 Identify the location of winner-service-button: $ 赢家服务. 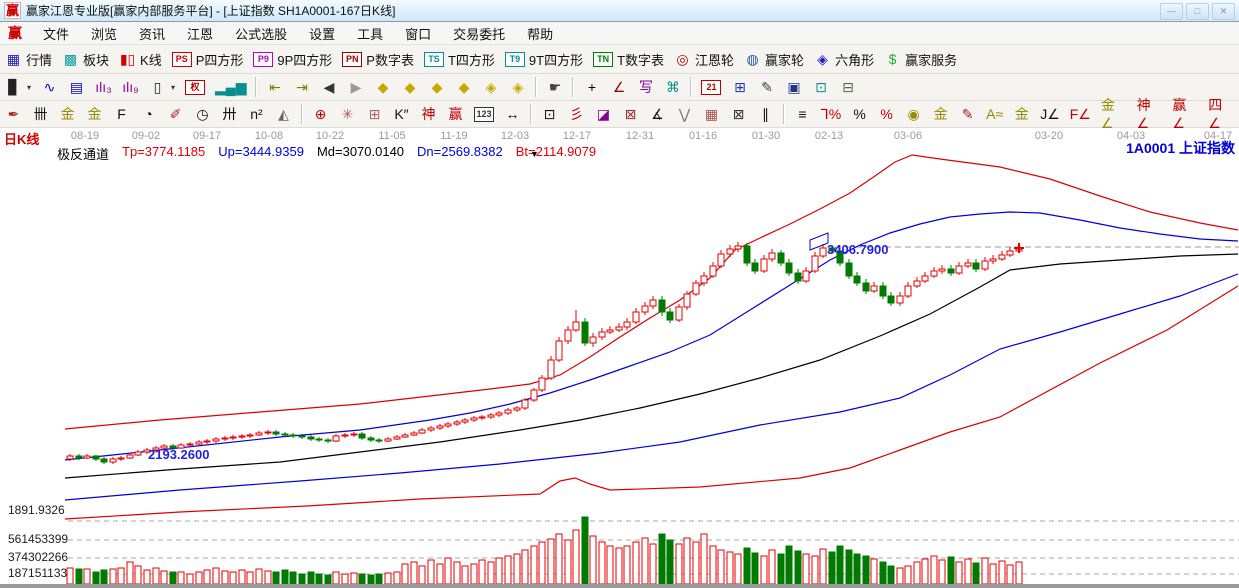
(920, 59).